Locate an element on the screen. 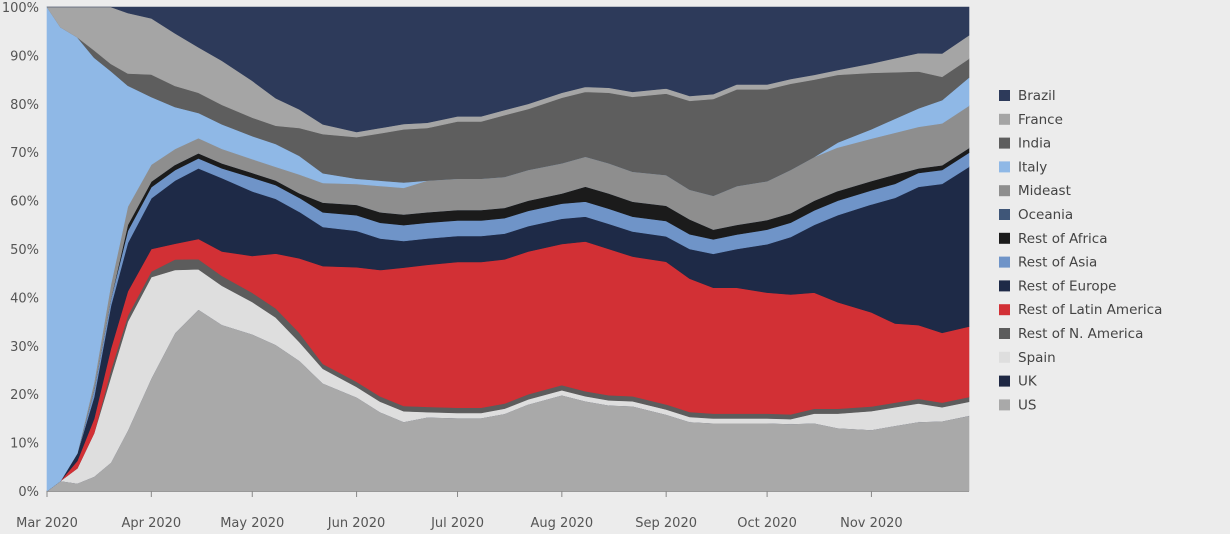 Image resolution: width=1230 pixels, height=534 pixels. legend-label: India is located at coordinates (1034, 144).